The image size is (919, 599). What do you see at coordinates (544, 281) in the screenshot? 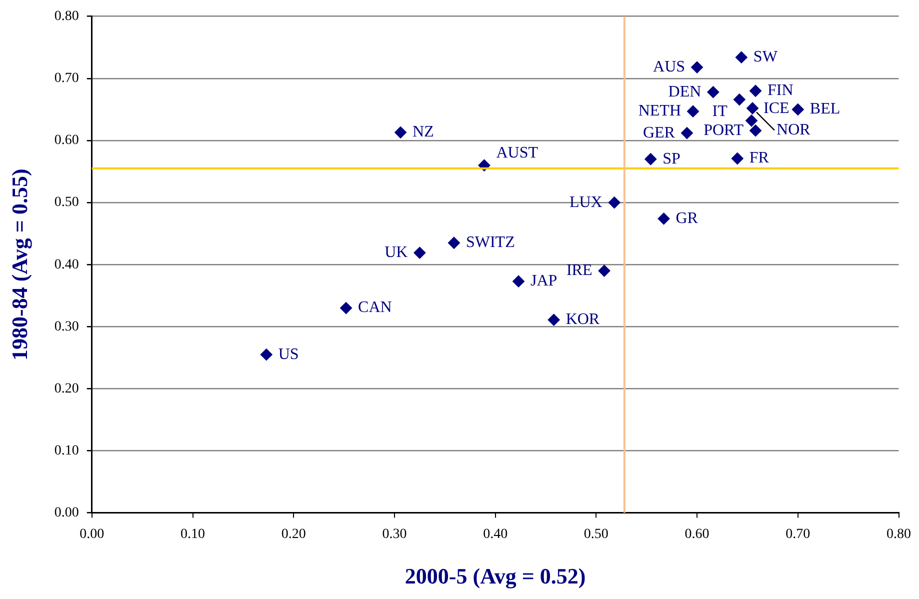
I see `annotation: JAP` at bounding box center [544, 281].